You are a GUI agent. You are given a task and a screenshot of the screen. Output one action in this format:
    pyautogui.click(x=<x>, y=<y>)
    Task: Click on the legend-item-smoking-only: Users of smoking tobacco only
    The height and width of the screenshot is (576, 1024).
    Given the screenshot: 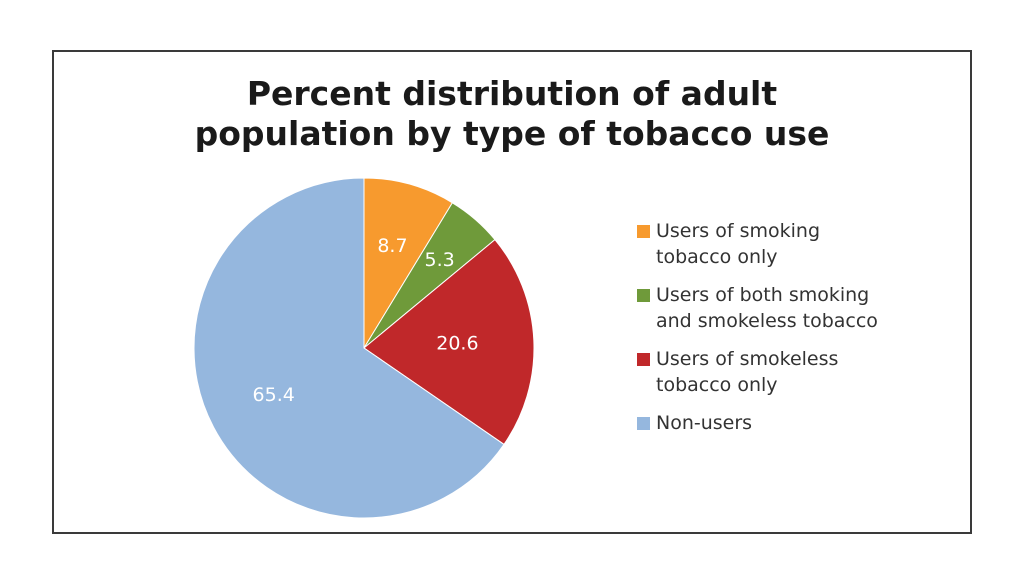 What is the action you would take?
    pyautogui.click(x=802, y=244)
    